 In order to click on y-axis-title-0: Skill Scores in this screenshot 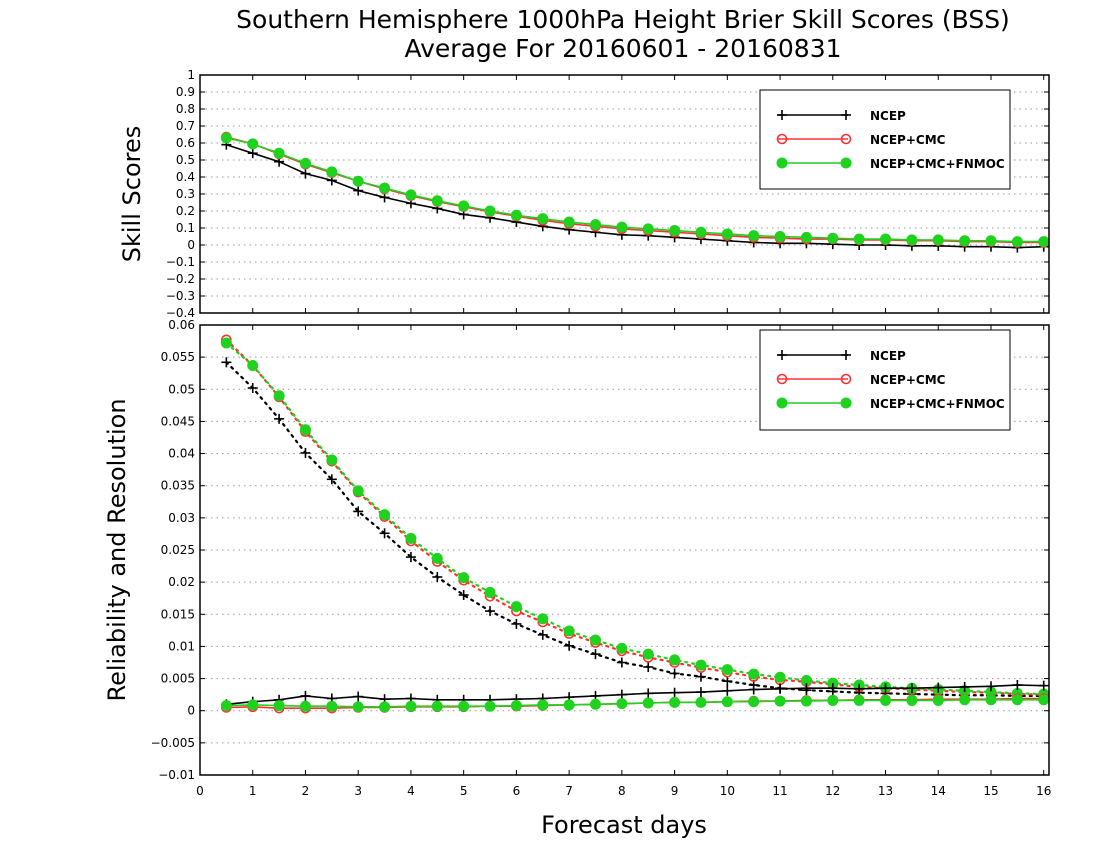, I will do `click(132, 194)`.